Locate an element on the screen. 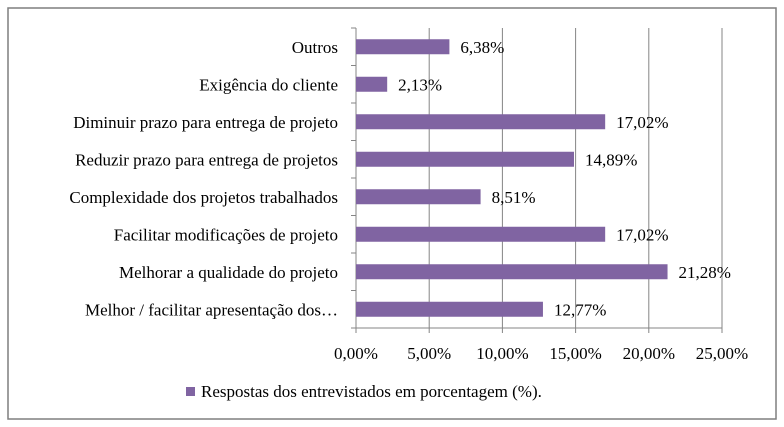  x-tick-label: 10,00% is located at coordinates (502, 353).